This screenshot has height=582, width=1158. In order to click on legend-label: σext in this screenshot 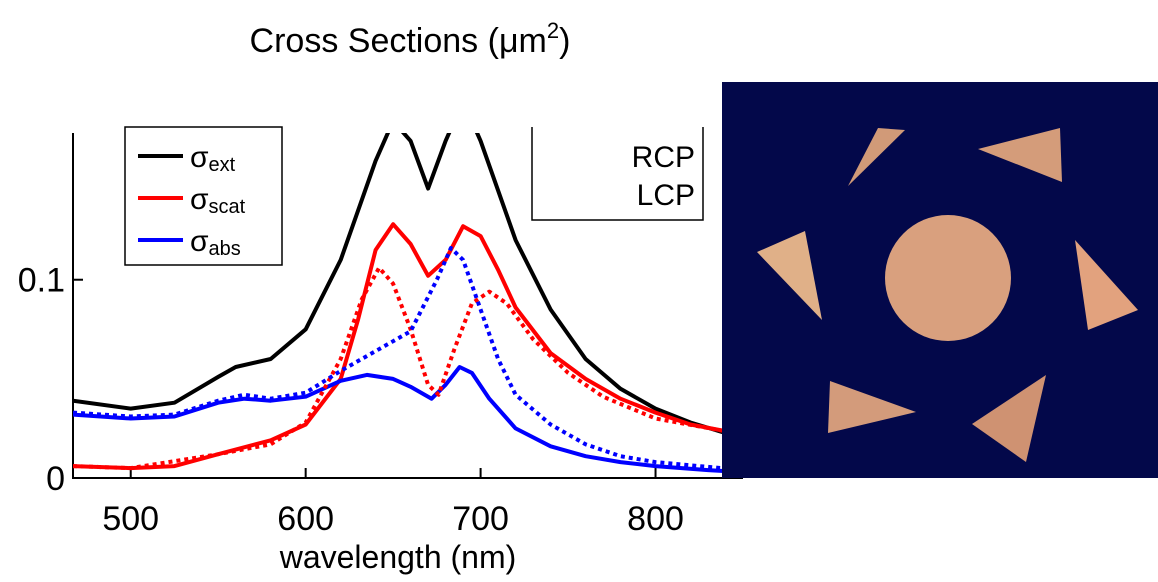, I will do `click(213, 158)`.